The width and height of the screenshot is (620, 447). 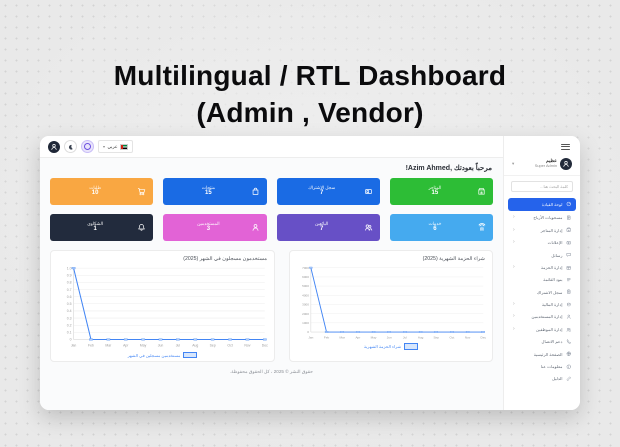 I want to click on sidebar-item: مسحوبات الأرباح ‹, so click(x=542, y=218).